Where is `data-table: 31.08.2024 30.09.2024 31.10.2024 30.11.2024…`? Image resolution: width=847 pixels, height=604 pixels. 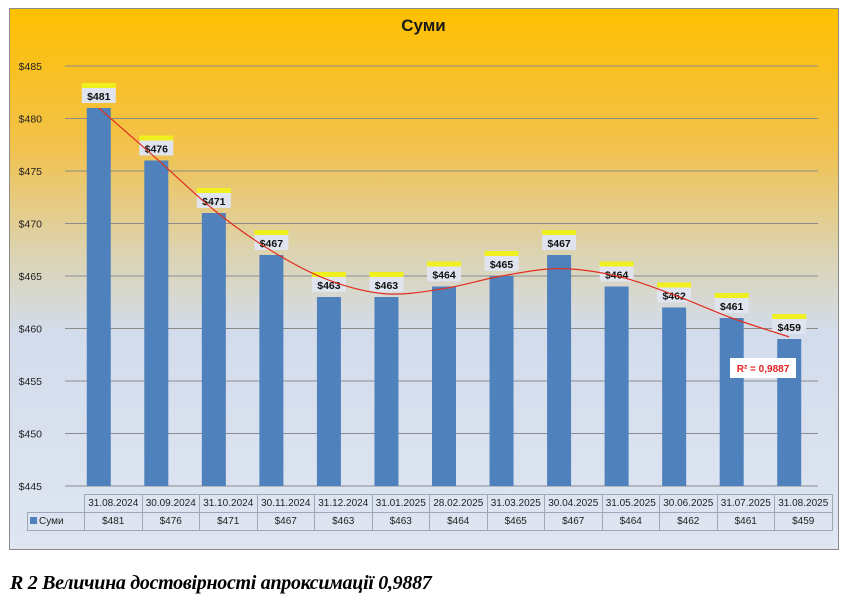 data-table: 31.08.2024 30.09.2024 31.10.2024 30.11.2024… is located at coordinates (430, 512).